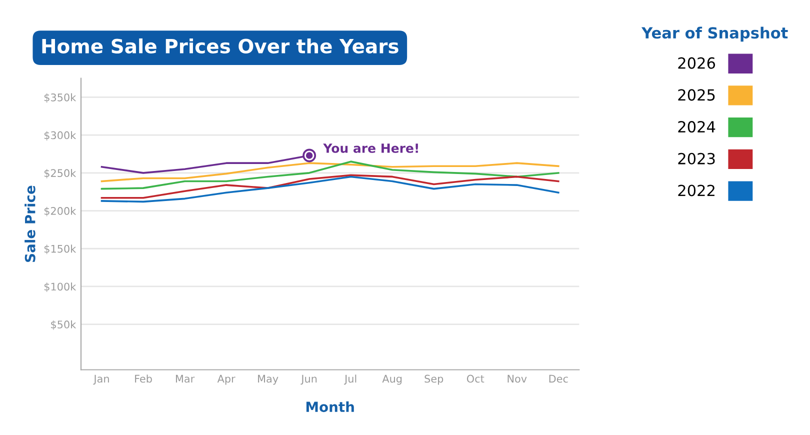 Image resolution: width=810 pixels, height=435 pixels. What do you see at coordinates (60, 136) in the screenshot?
I see `y-tick-label: $300k` at bounding box center [60, 136].